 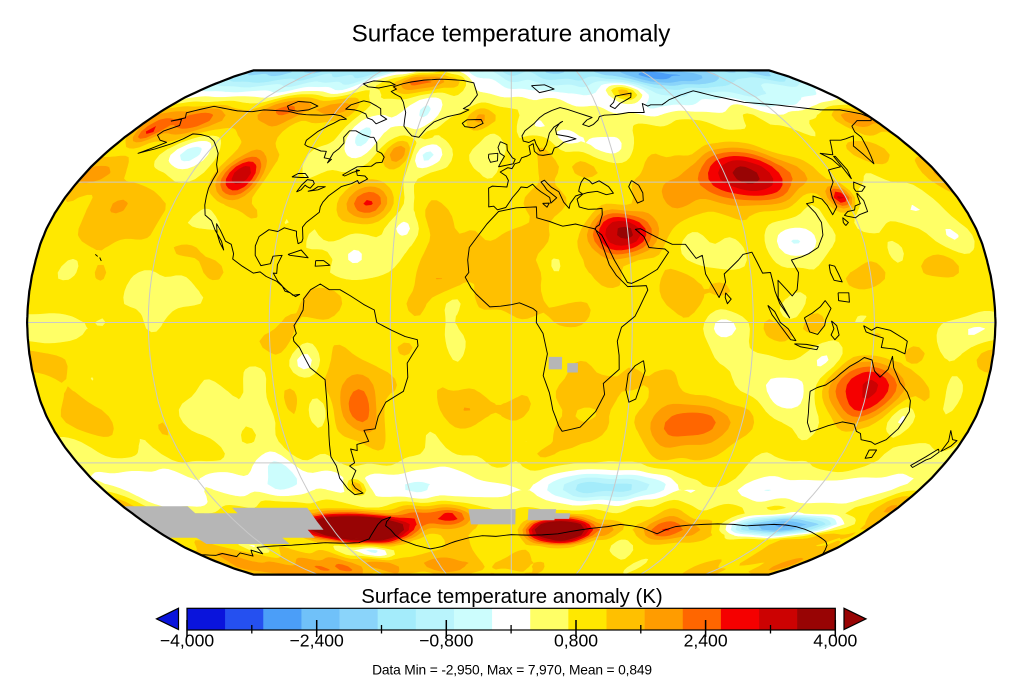 I want to click on svg-text: −2,400, so click(x=317, y=641).